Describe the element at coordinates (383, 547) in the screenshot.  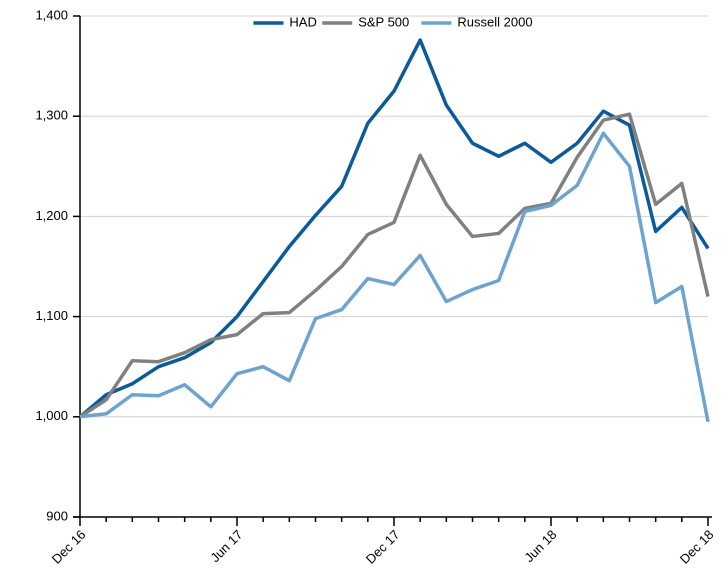
I see `x-tick-label: Dec 17` at that location.